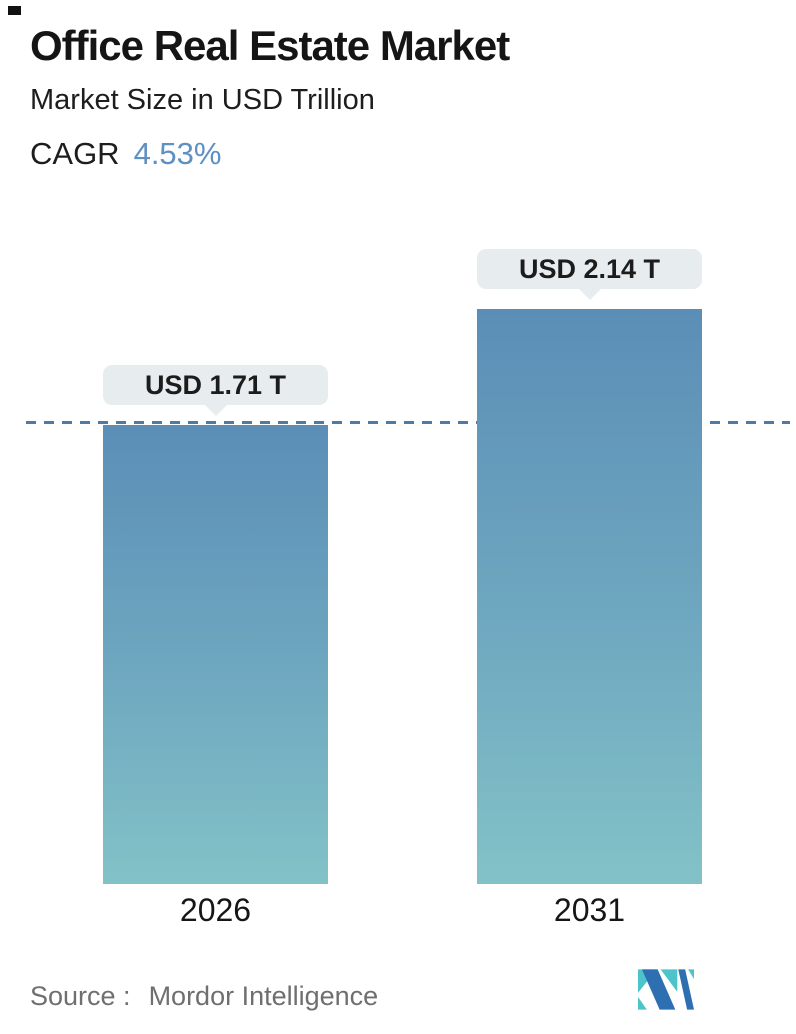 The width and height of the screenshot is (796, 1034). I want to click on mordor-intelligence-logo, so click(666, 989).